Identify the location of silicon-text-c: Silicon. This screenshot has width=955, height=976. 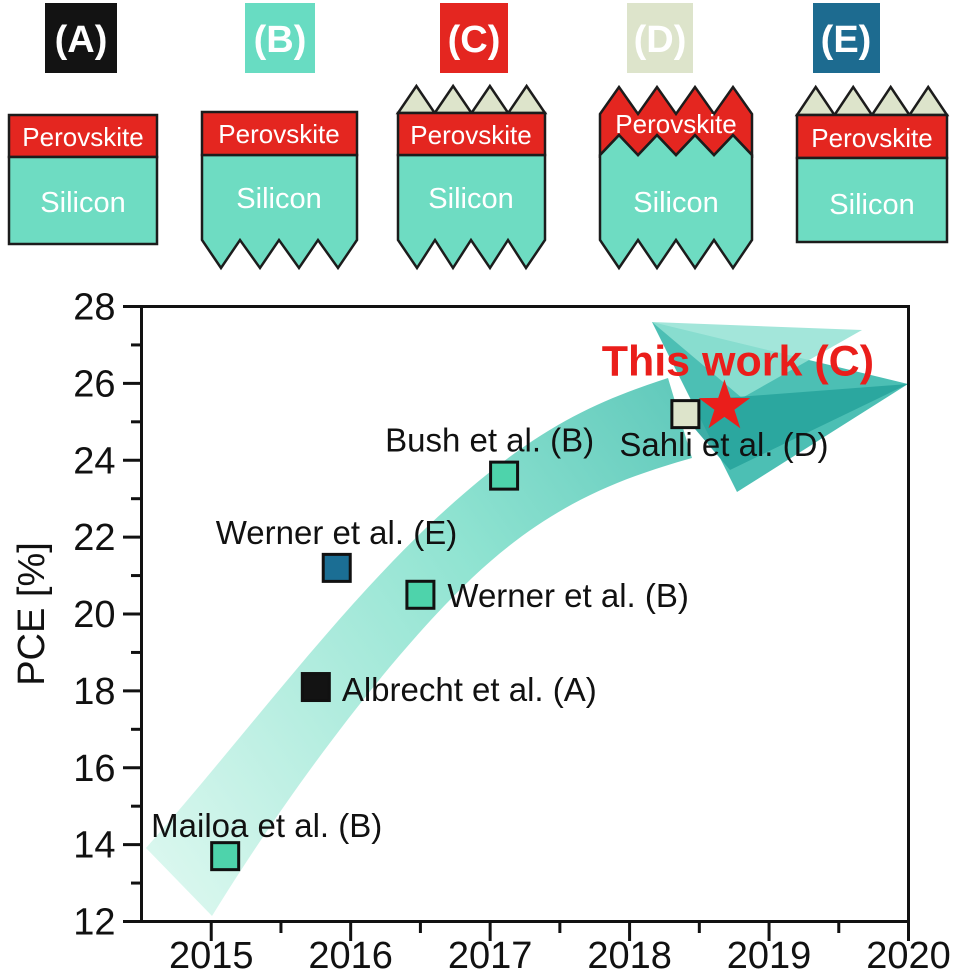
(470, 199).